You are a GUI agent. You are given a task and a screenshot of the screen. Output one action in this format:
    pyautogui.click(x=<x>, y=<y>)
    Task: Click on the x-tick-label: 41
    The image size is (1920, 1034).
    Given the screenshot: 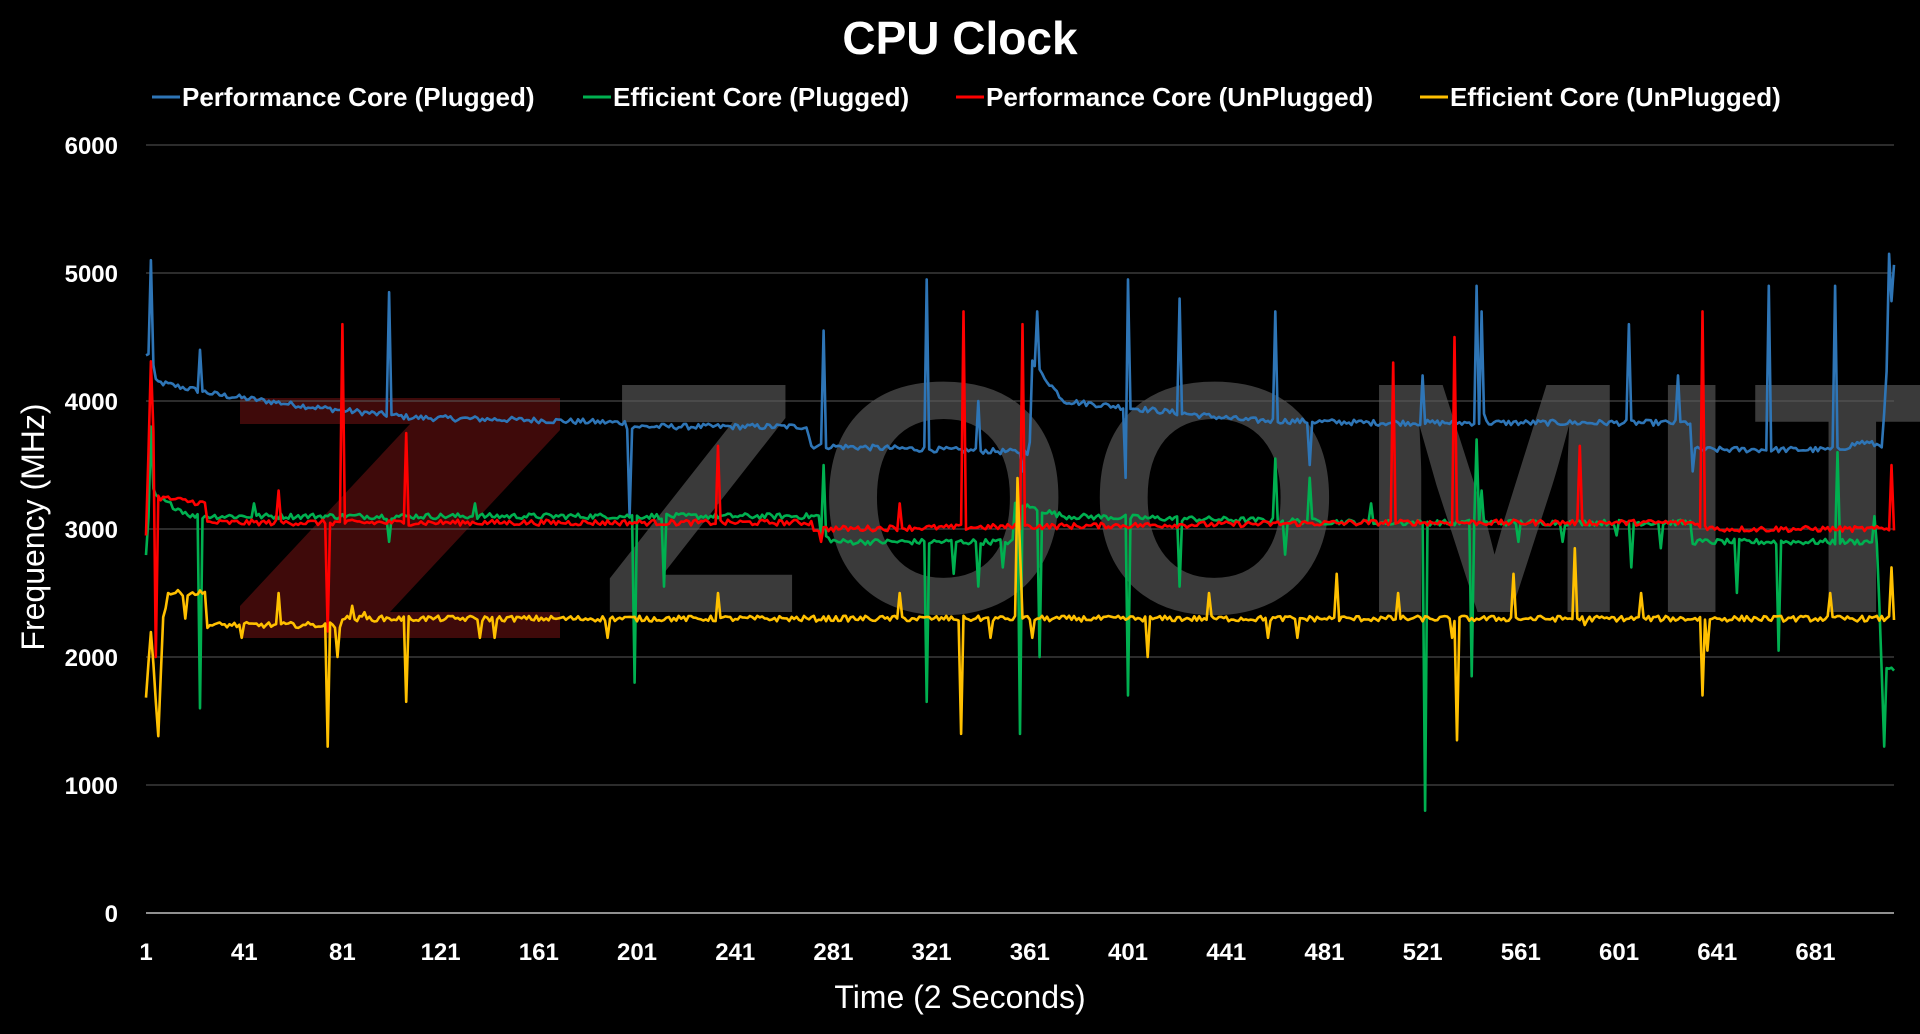 What is the action you would take?
    pyautogui.click(x=244, y=952)
    